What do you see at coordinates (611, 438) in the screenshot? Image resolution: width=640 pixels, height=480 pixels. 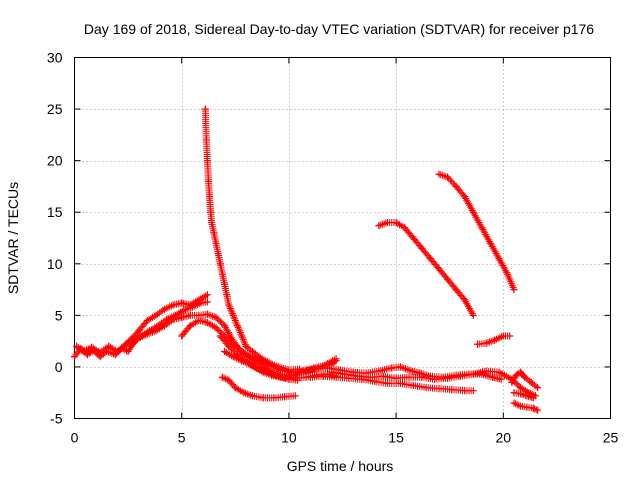 I see `x-tick-label: 25` at bounding box center [611, 438].